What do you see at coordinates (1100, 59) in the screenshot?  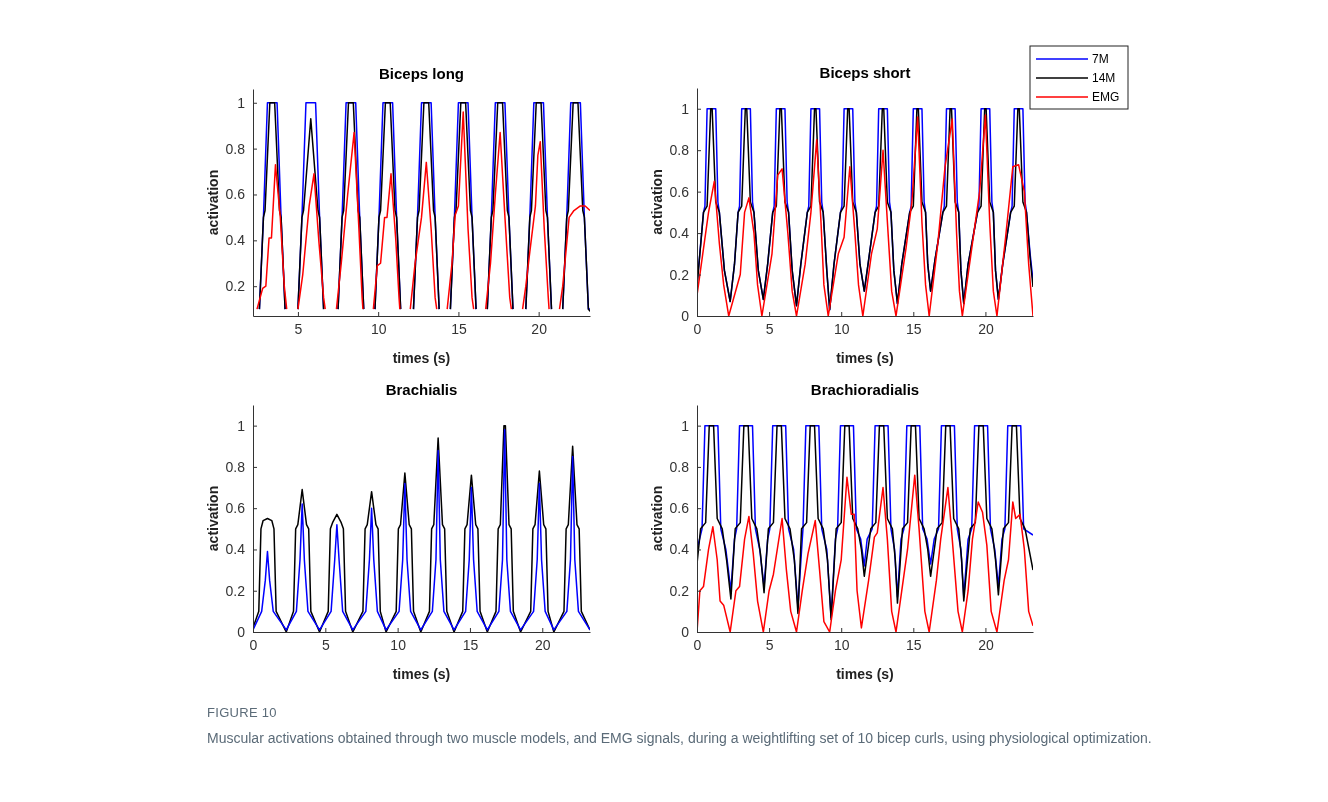 I see `legend-label: 7M` at bounding box center [1100, 59].